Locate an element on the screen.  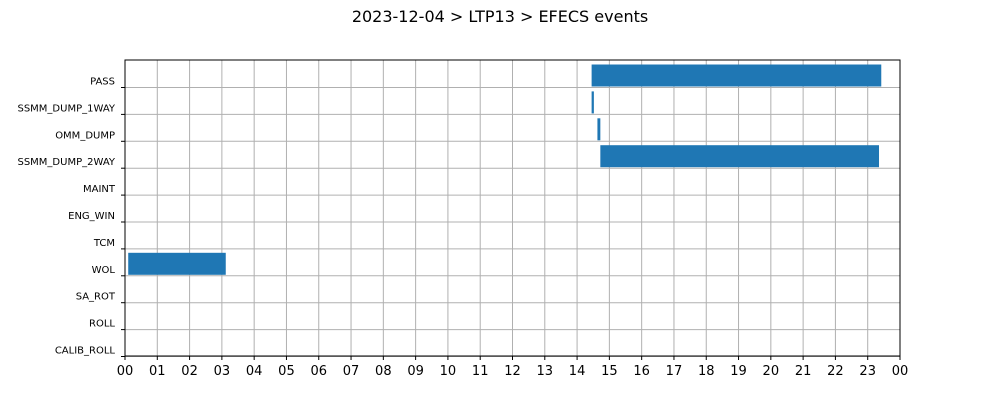
y-tick-label: CALIB_ROLL is located at coordinates (85, 351).